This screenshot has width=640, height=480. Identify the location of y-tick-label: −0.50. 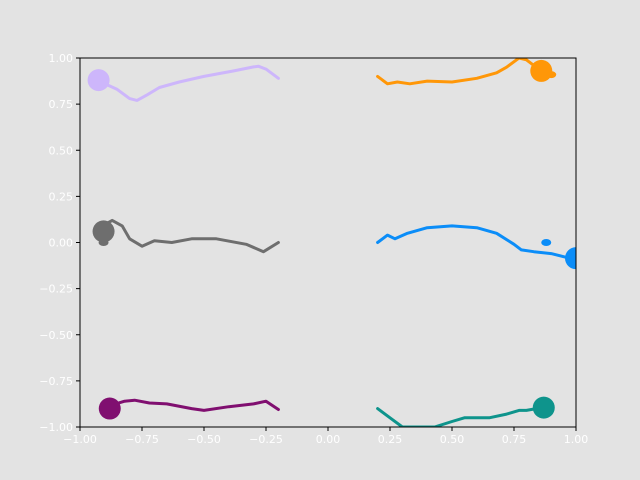
(56, 335).